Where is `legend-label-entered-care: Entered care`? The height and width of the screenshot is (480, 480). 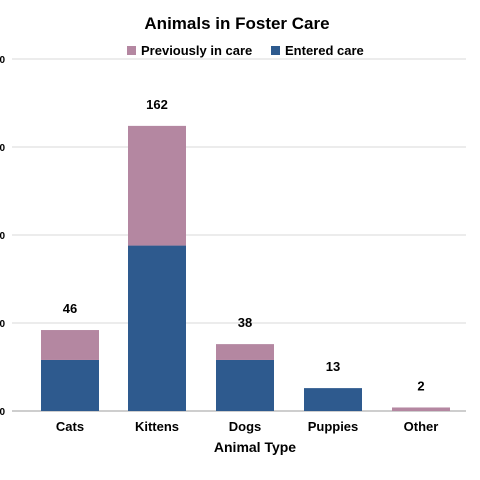
legend-label-entered-care: Entered care is located at coordinates (324, 50).